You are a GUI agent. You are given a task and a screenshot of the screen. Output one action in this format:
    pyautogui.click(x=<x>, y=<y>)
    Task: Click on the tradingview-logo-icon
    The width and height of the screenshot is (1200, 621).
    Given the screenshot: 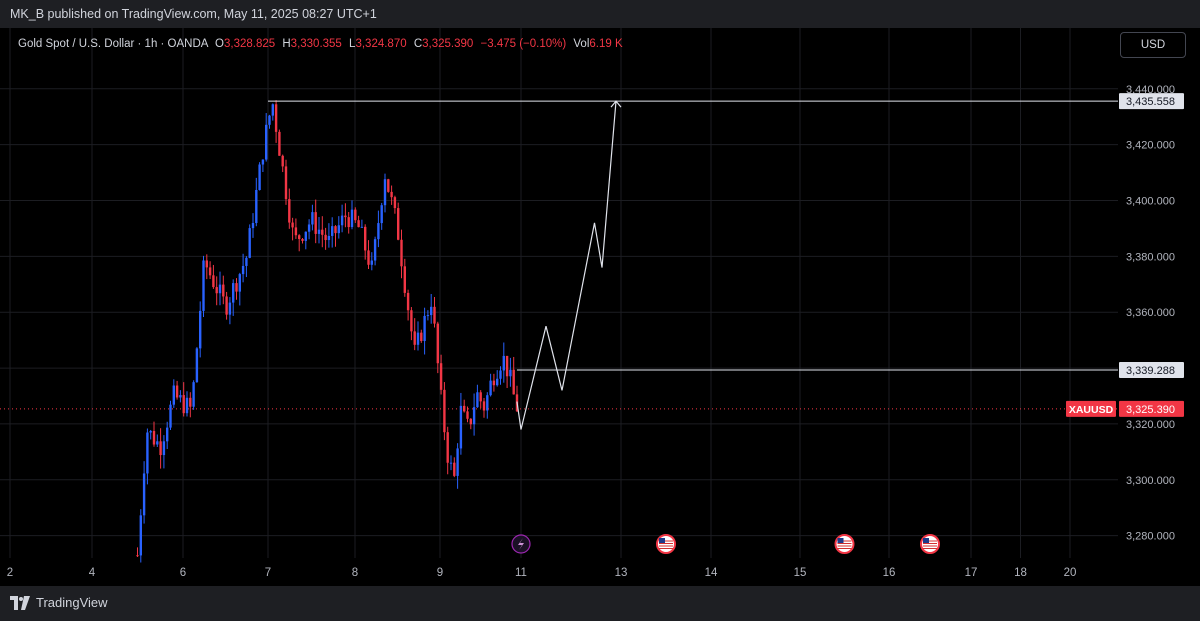 What is the action you would take?
    pyautogui.click(x=20, y=602)
    